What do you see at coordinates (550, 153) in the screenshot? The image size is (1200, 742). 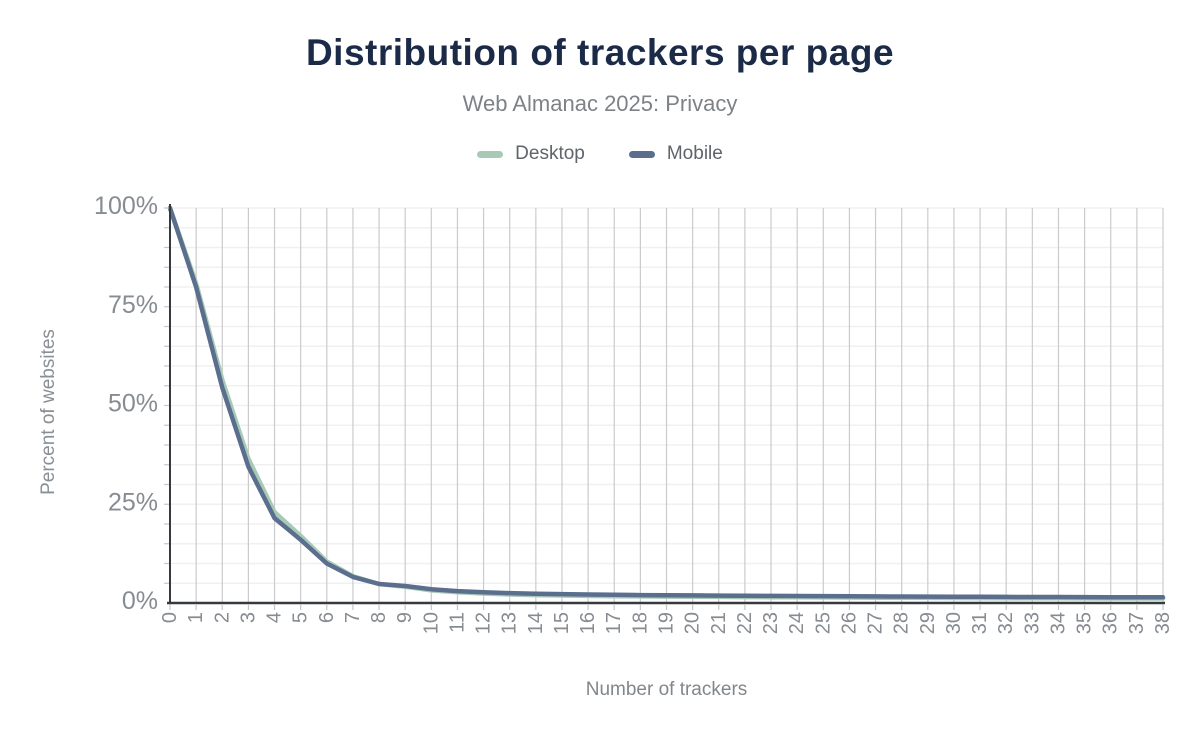 I see `legend-label-desktop: Desktop` at bounding box center [550, 153].